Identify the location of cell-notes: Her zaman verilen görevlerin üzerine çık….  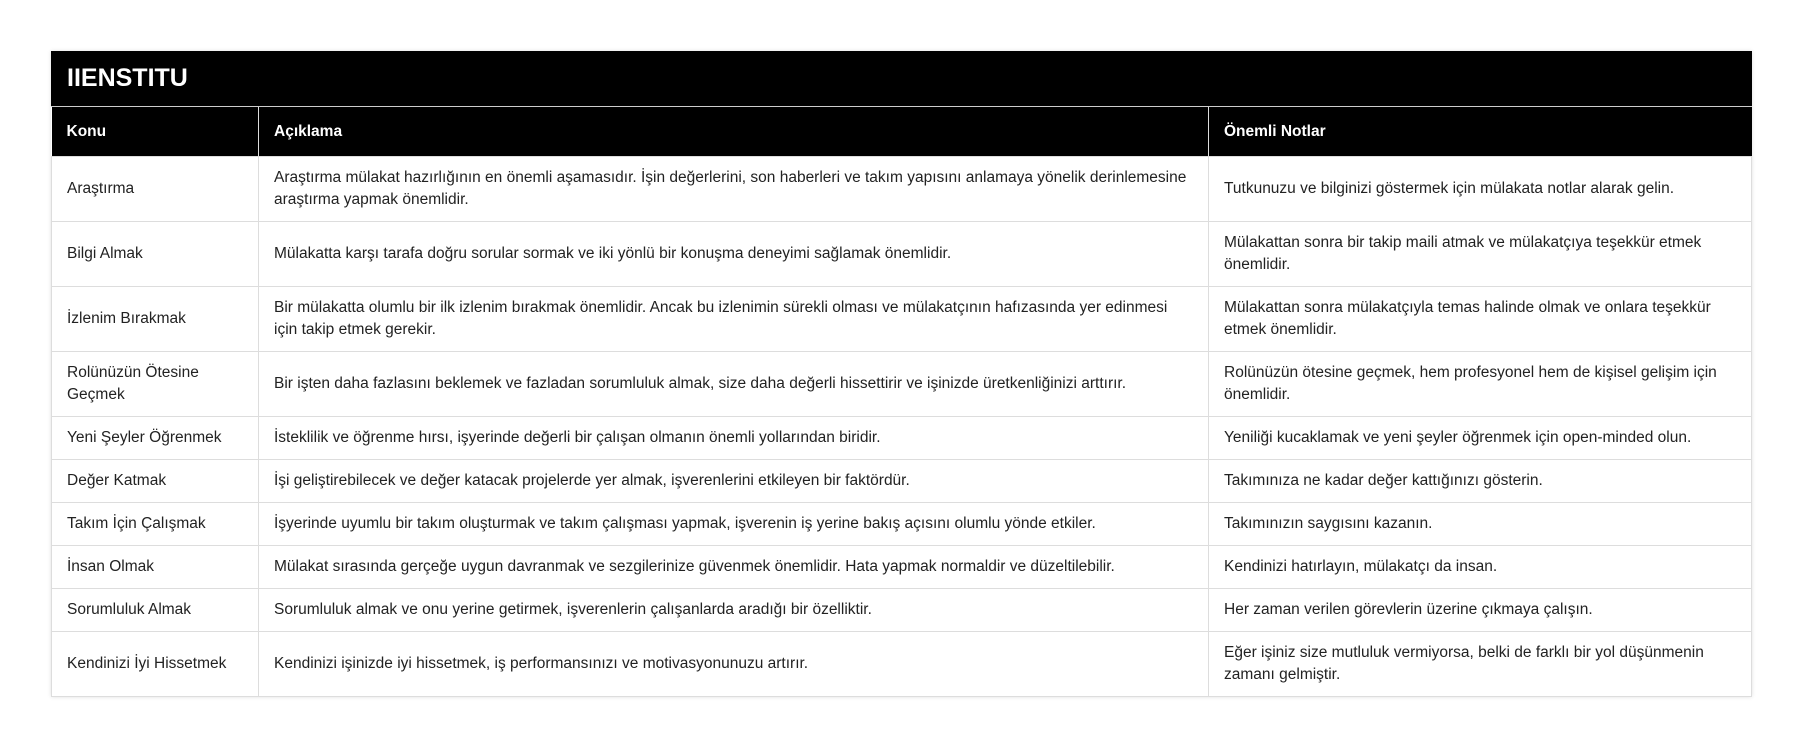
(1480, 610).